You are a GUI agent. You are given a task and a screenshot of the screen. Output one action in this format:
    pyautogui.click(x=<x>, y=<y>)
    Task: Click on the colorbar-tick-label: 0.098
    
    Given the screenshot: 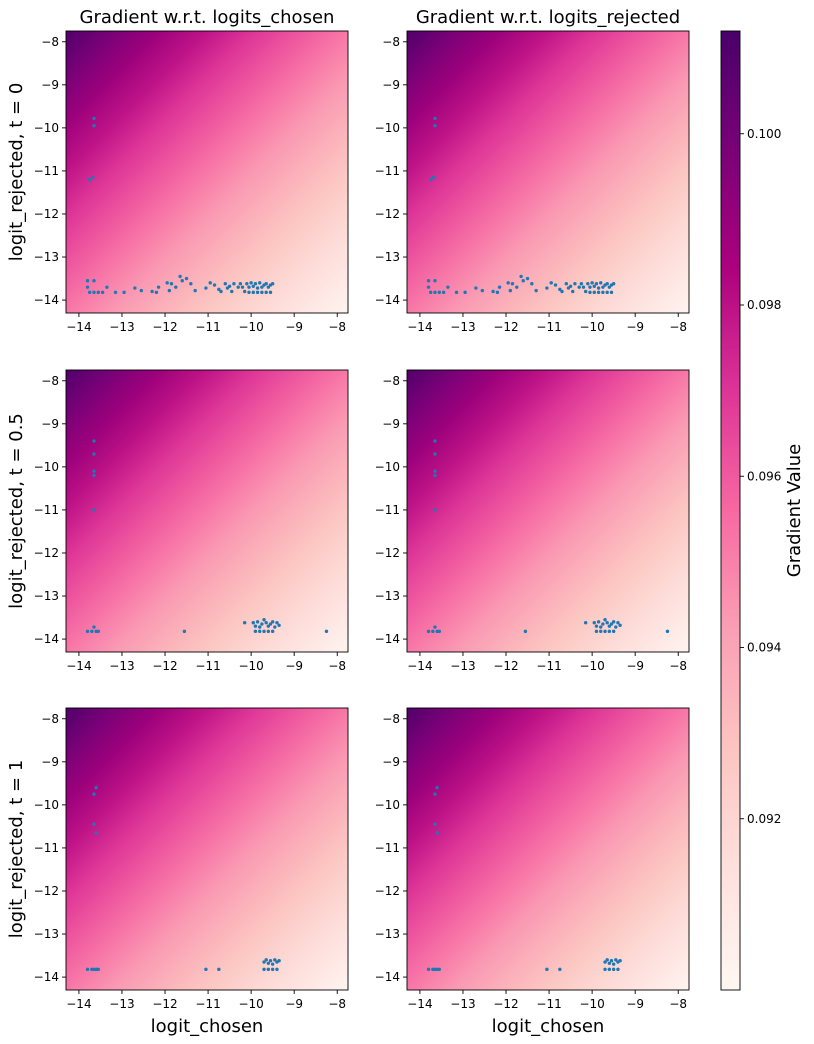 What is the action you would take?
    pyautogui.click(x=764, y=305)
    